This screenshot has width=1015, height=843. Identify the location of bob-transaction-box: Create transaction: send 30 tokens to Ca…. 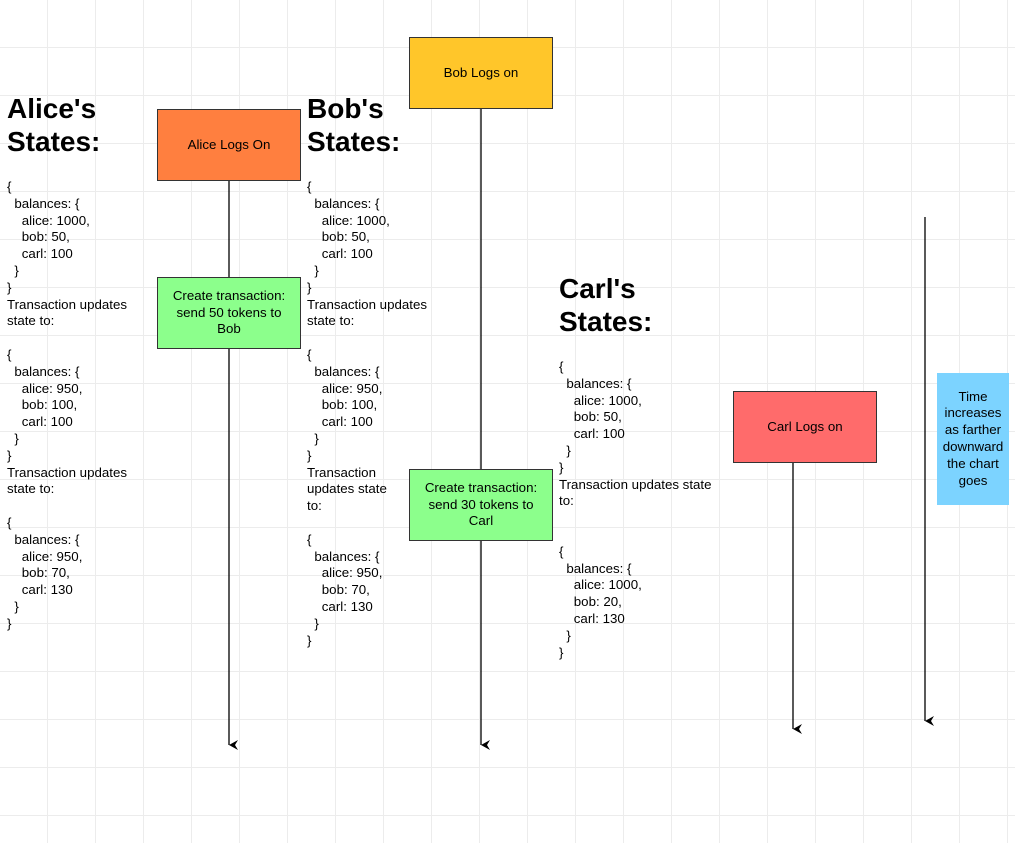
(481, 505).